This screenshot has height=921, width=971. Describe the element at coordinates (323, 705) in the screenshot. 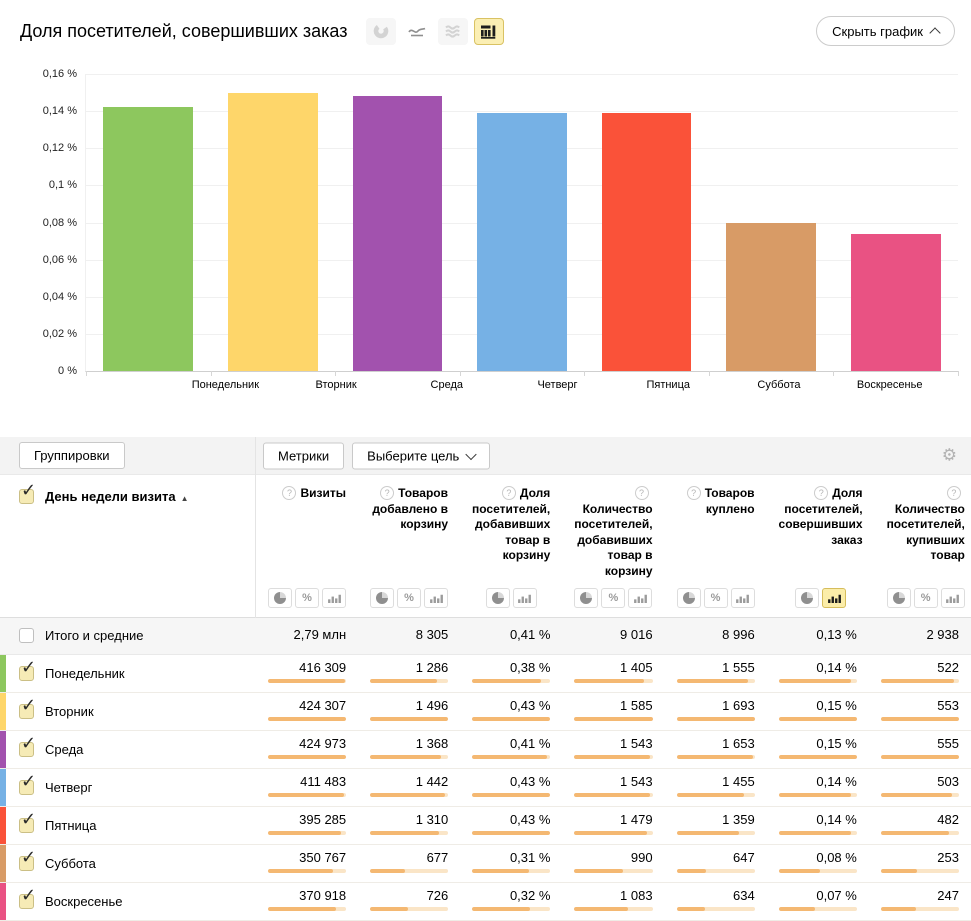

I see `metric-value: 424 307` at that location.